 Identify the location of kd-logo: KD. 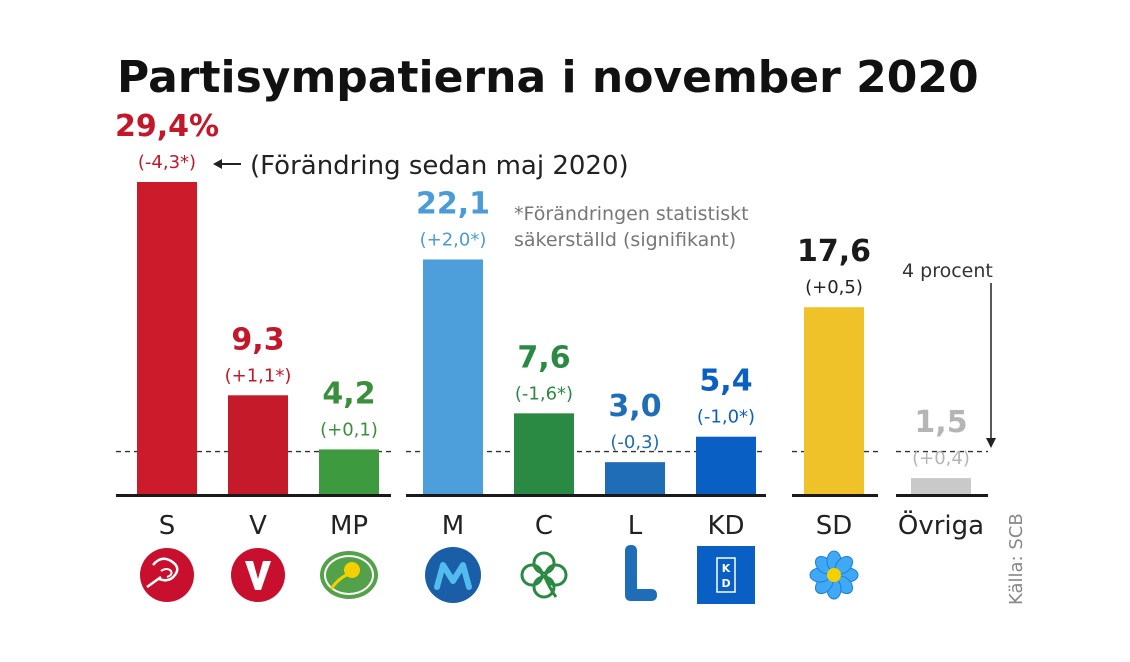
(726, 575).